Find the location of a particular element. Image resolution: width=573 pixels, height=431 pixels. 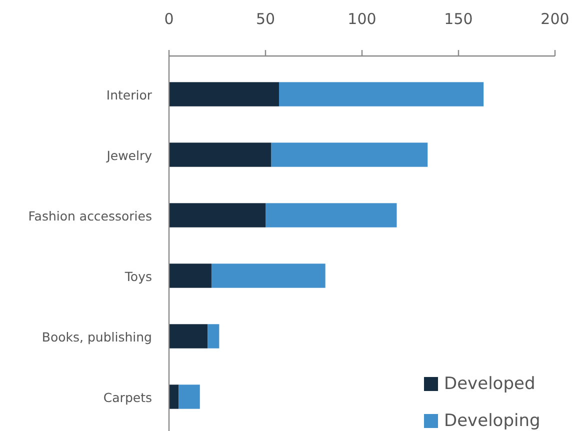

y-tick-label: Carpets is located at coordinates (127, 396).